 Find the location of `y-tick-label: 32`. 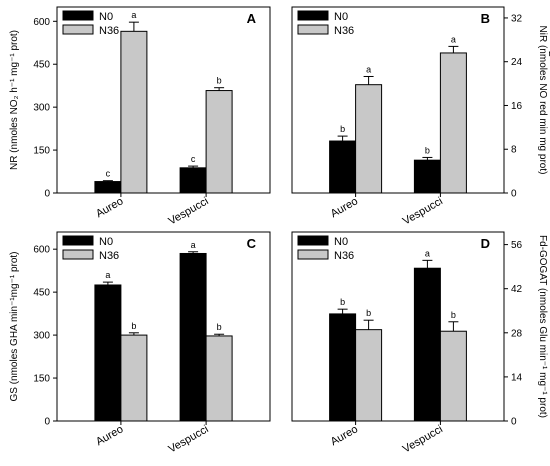

y-tick-label: 32 is located at coordinates (517, 18).